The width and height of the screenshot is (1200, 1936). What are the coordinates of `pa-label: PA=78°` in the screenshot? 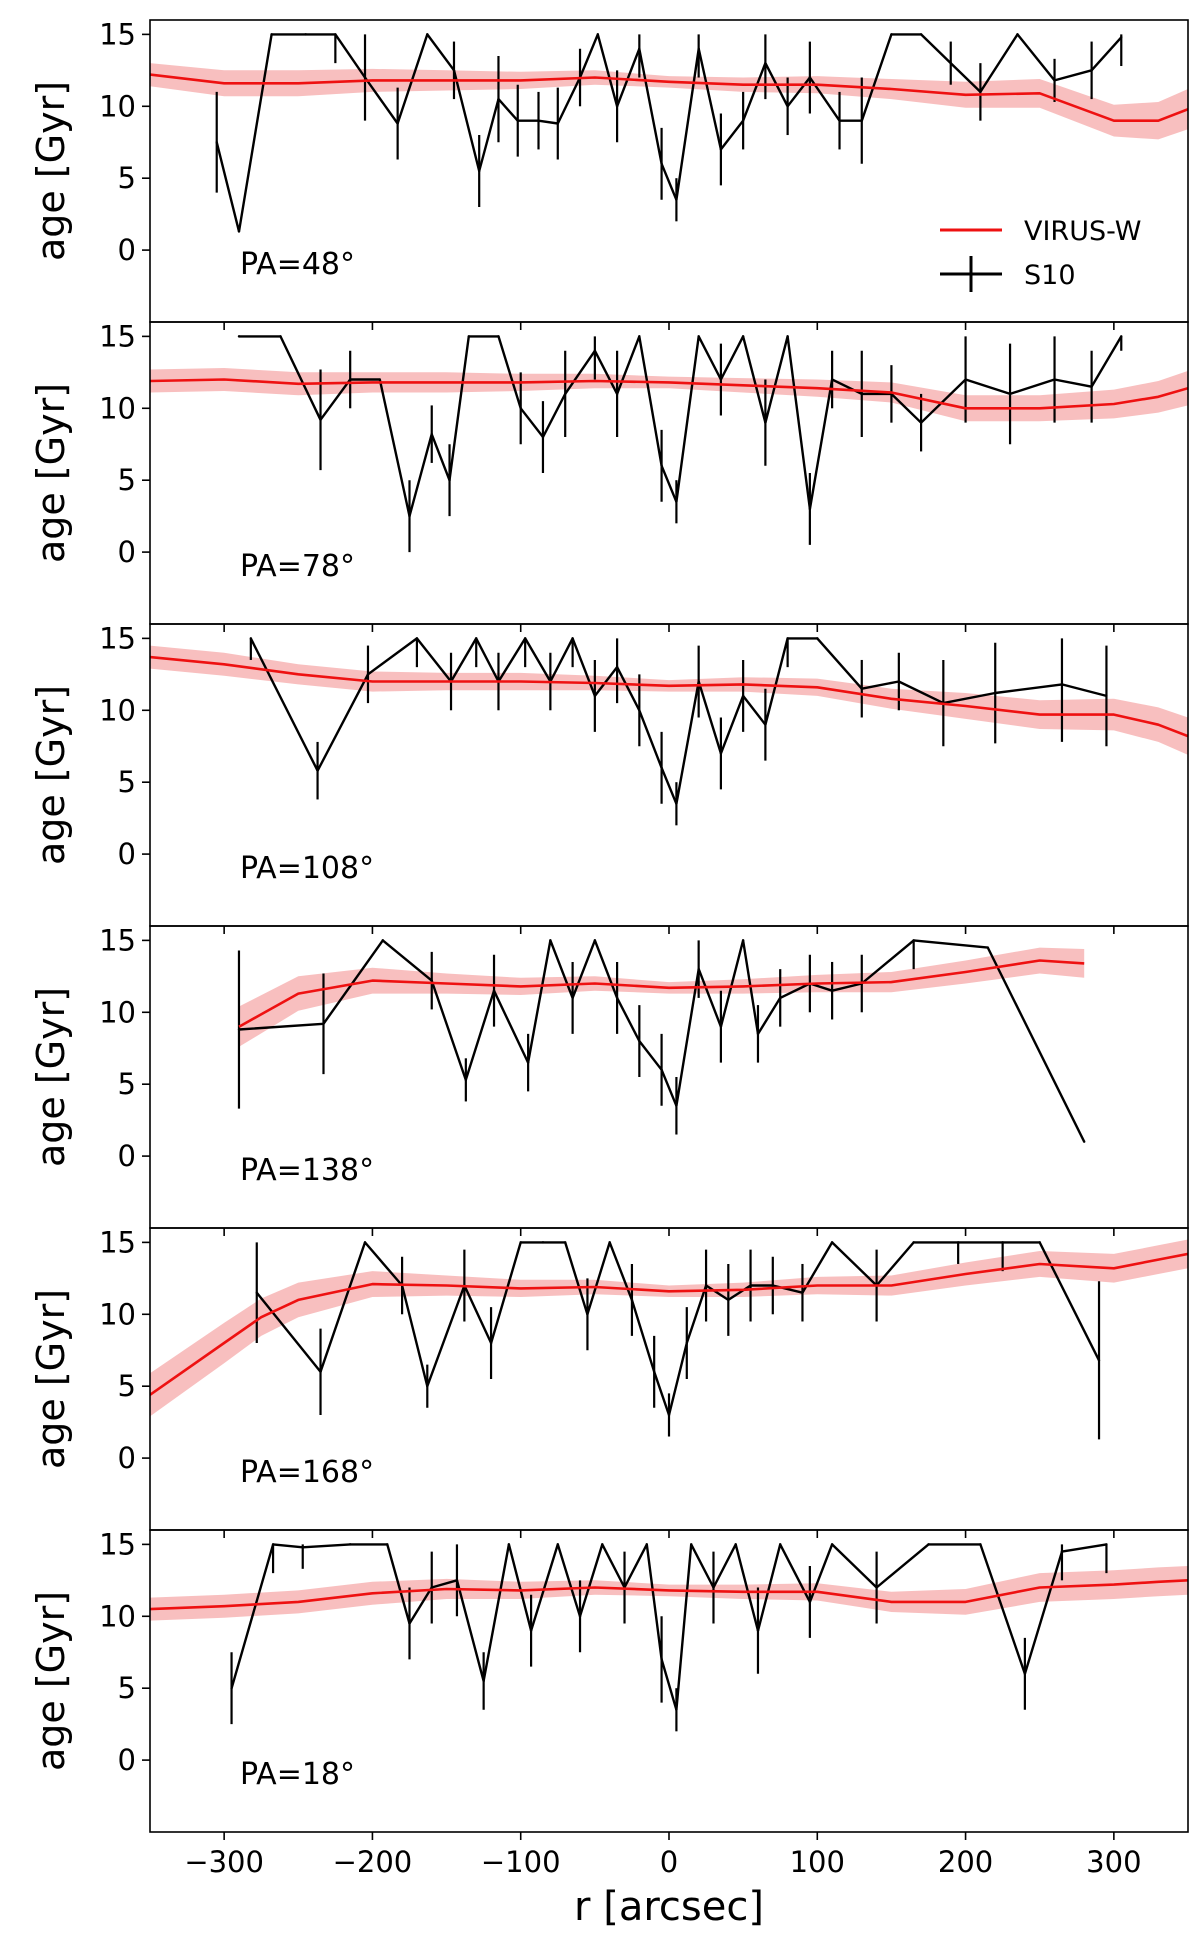 It's located at (297, 566).